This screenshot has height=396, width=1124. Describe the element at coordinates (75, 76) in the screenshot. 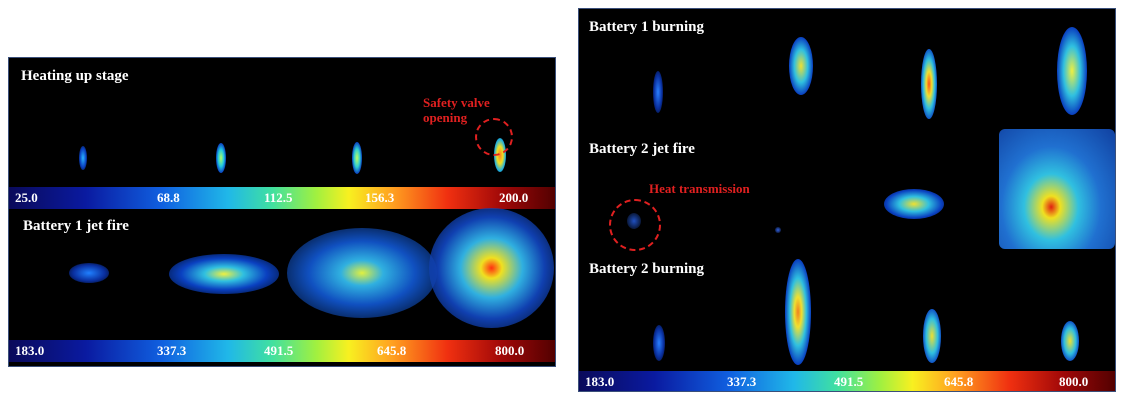

I see `heating-stage-label: Heating up stage` at that location.